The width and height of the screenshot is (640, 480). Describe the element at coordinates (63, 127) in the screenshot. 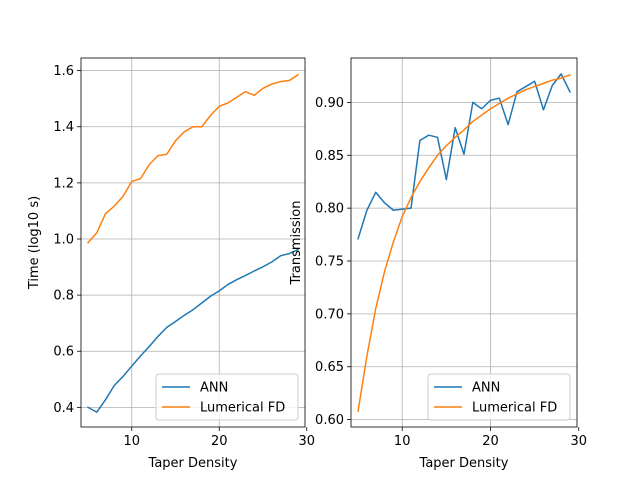

I see `y-tick-label: 1.4` at that location.